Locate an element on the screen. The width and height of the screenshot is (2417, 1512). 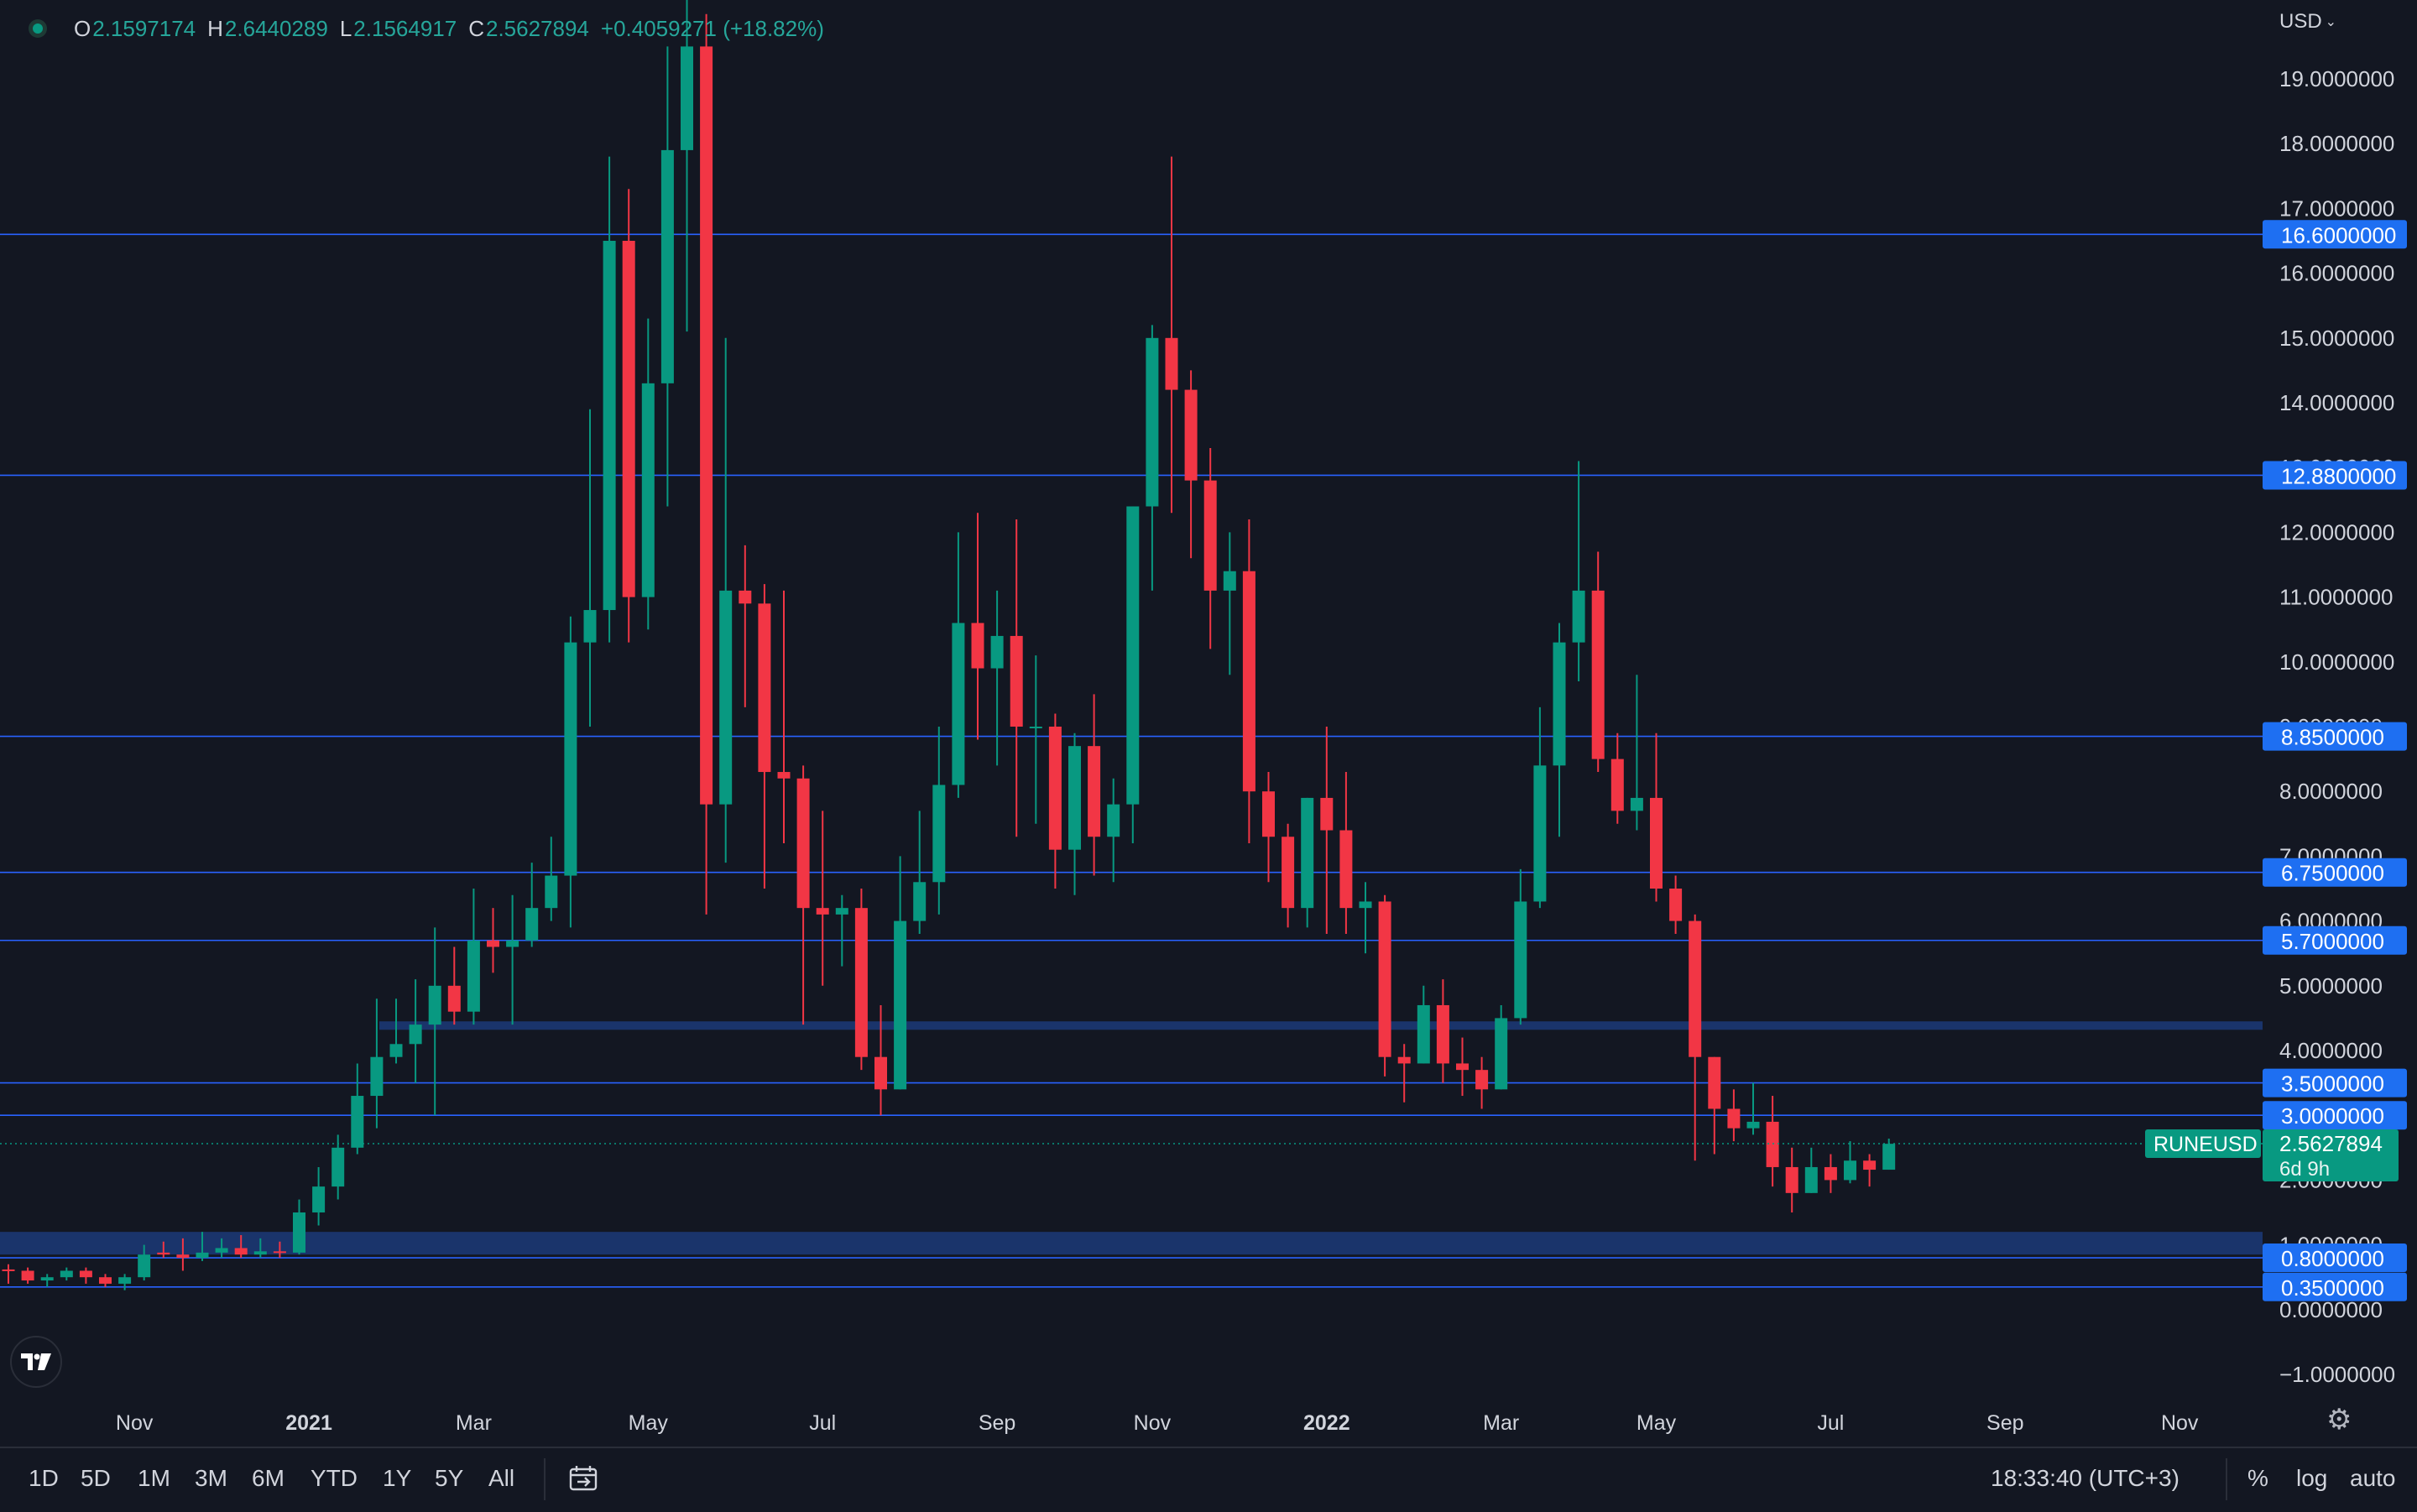
toolbar-divider is located at coordinates (545, 1479).